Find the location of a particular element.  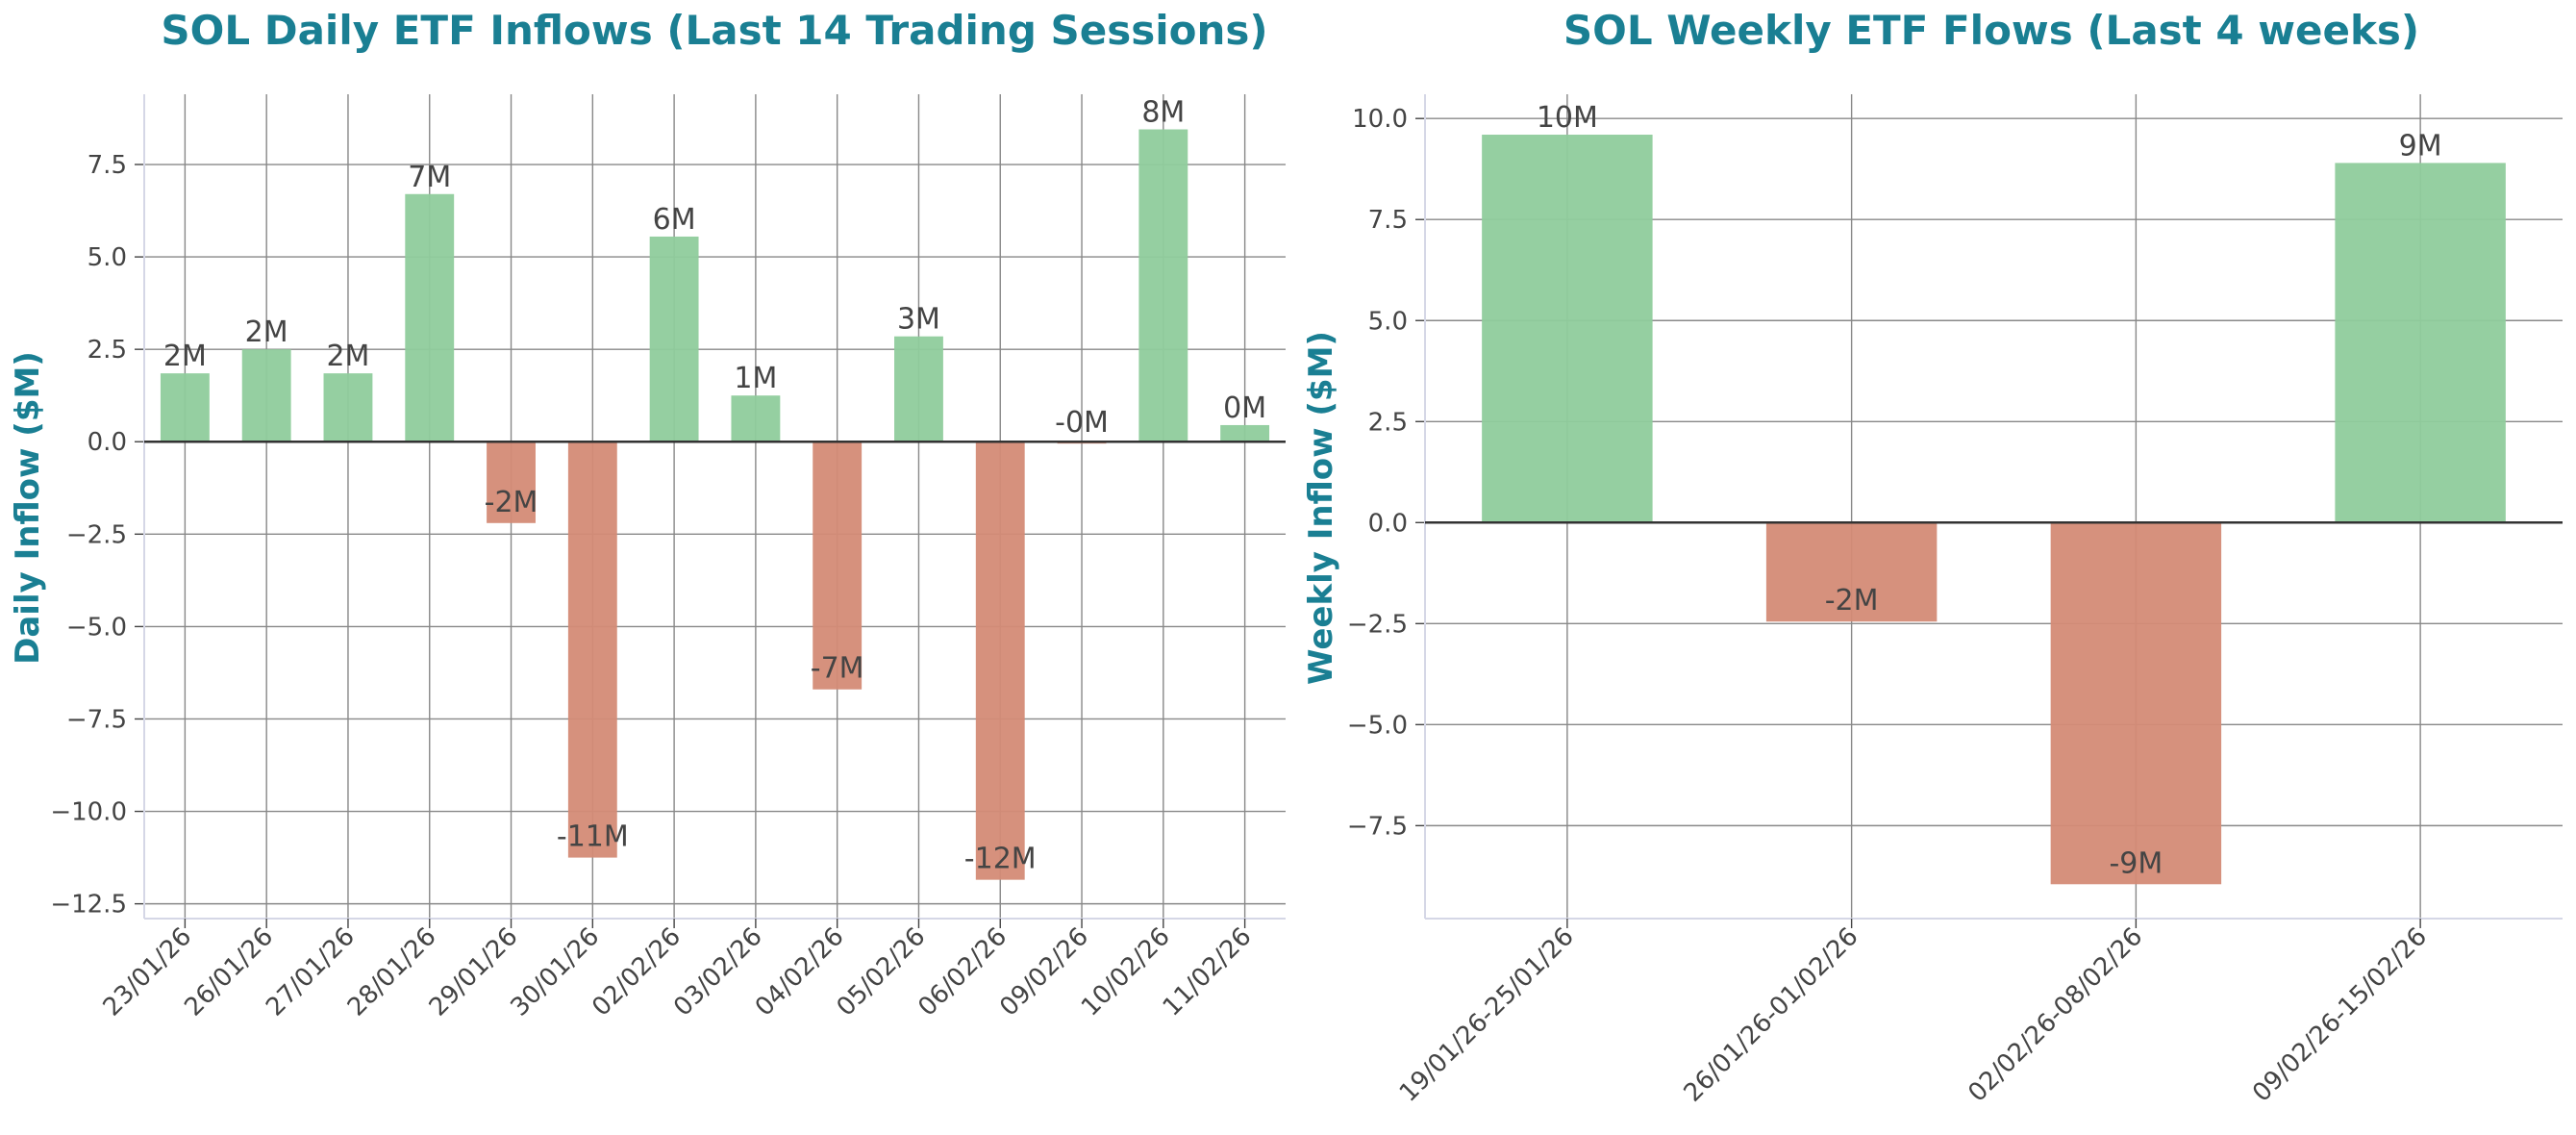

weekly-y-axis-label: Weekly Inflow ($M) is located at coordinates (1321, 508).